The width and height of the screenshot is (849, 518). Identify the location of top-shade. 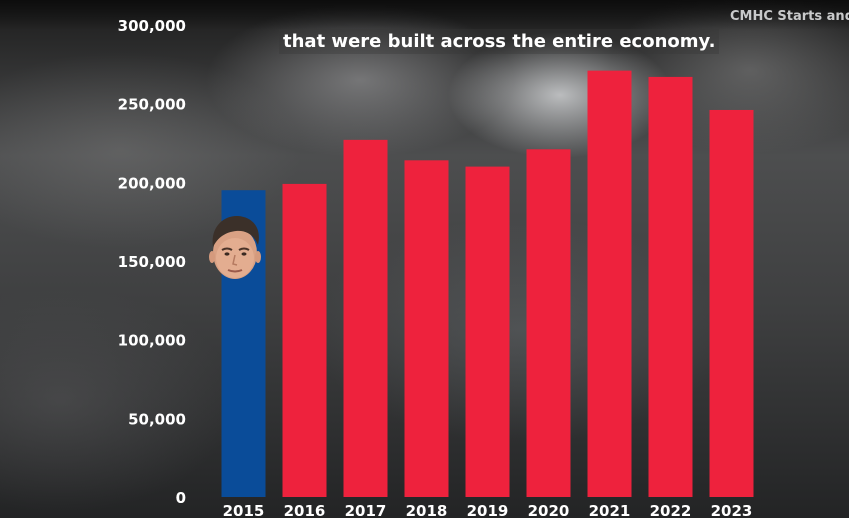
(424, 15).